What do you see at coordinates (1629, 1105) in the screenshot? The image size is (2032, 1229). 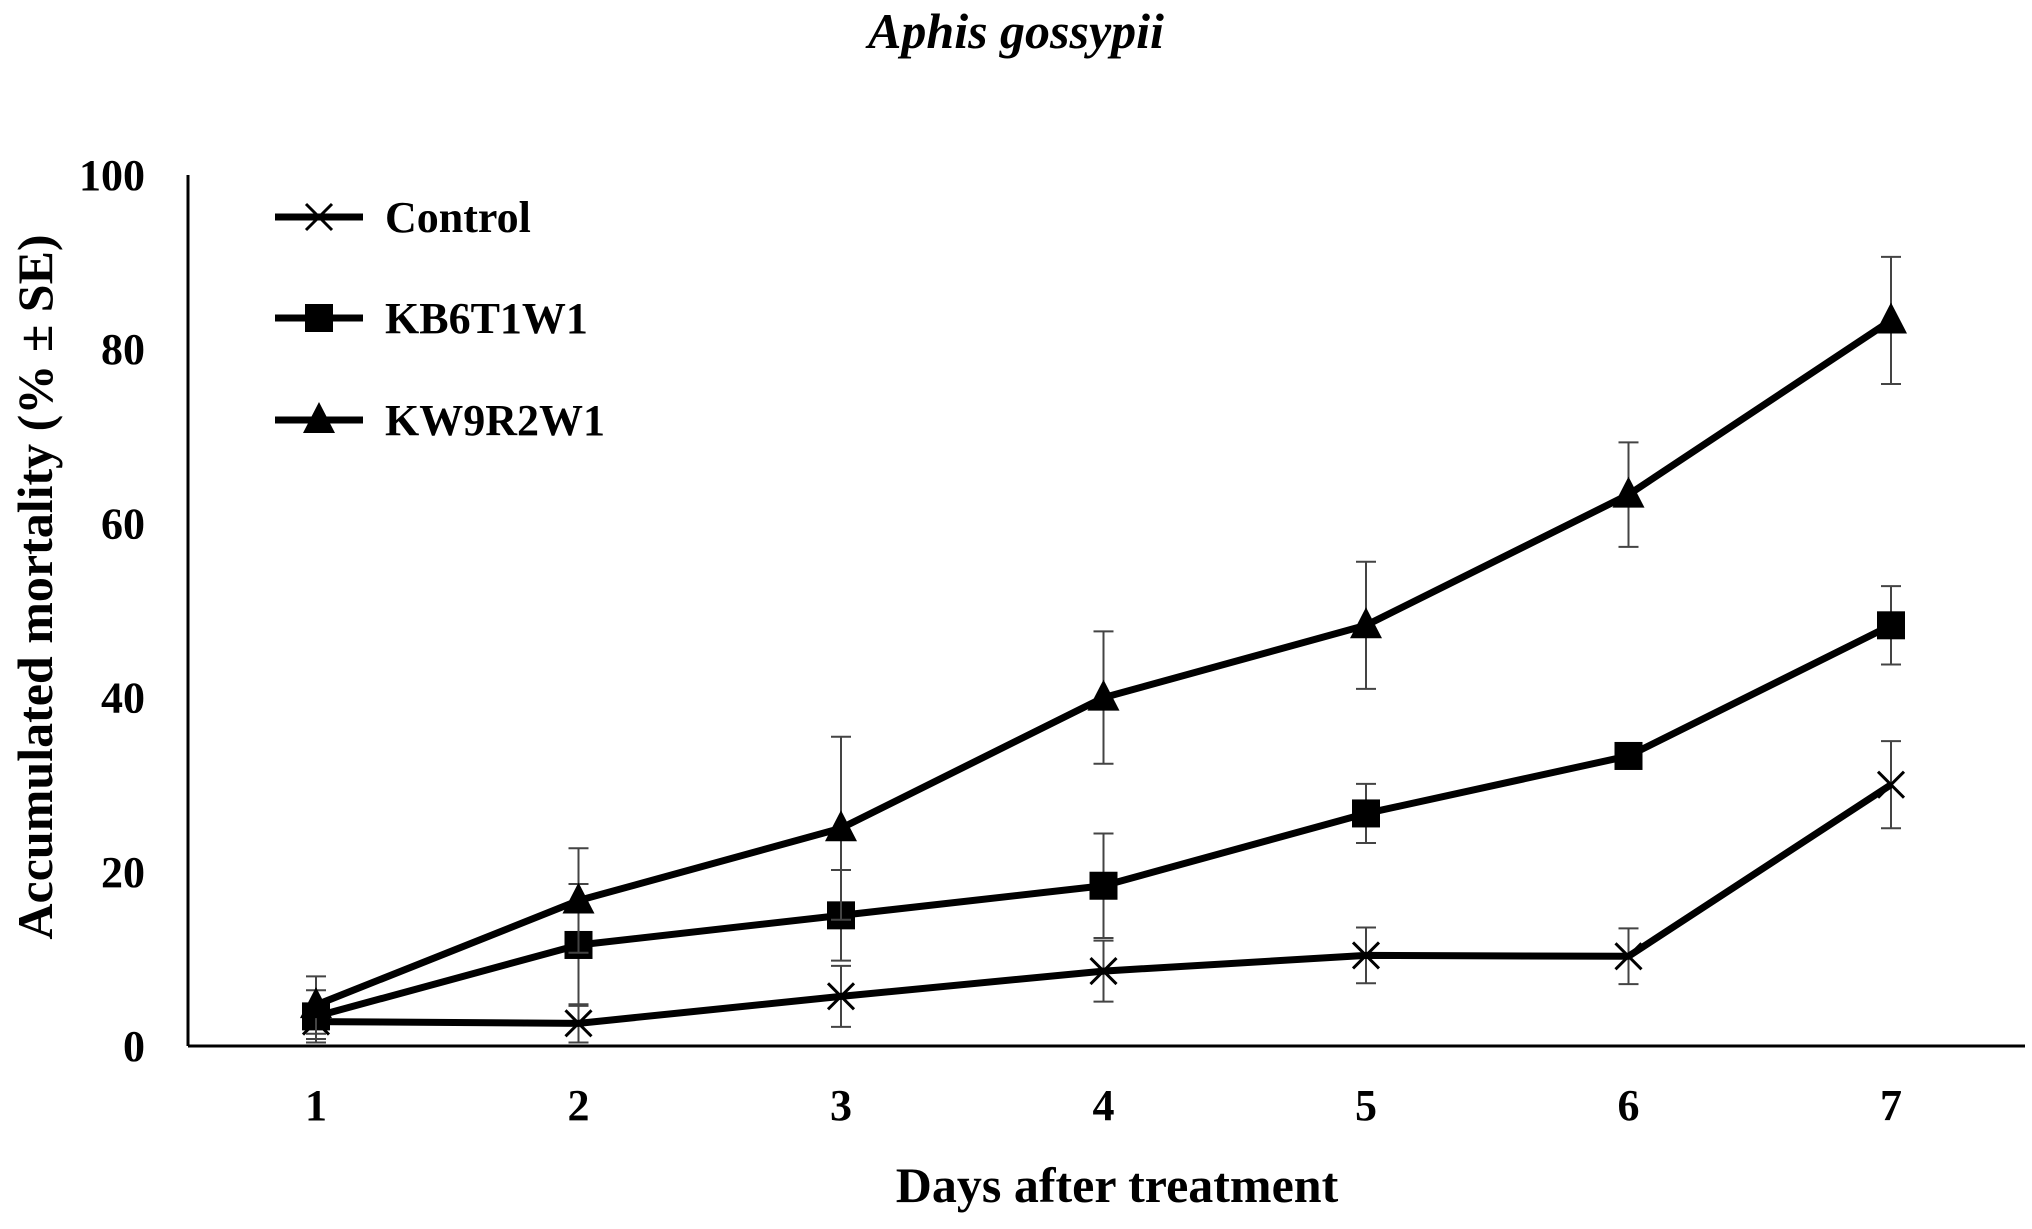 I see `x-tick-label: 6` at bounding box center [1629, 1105].